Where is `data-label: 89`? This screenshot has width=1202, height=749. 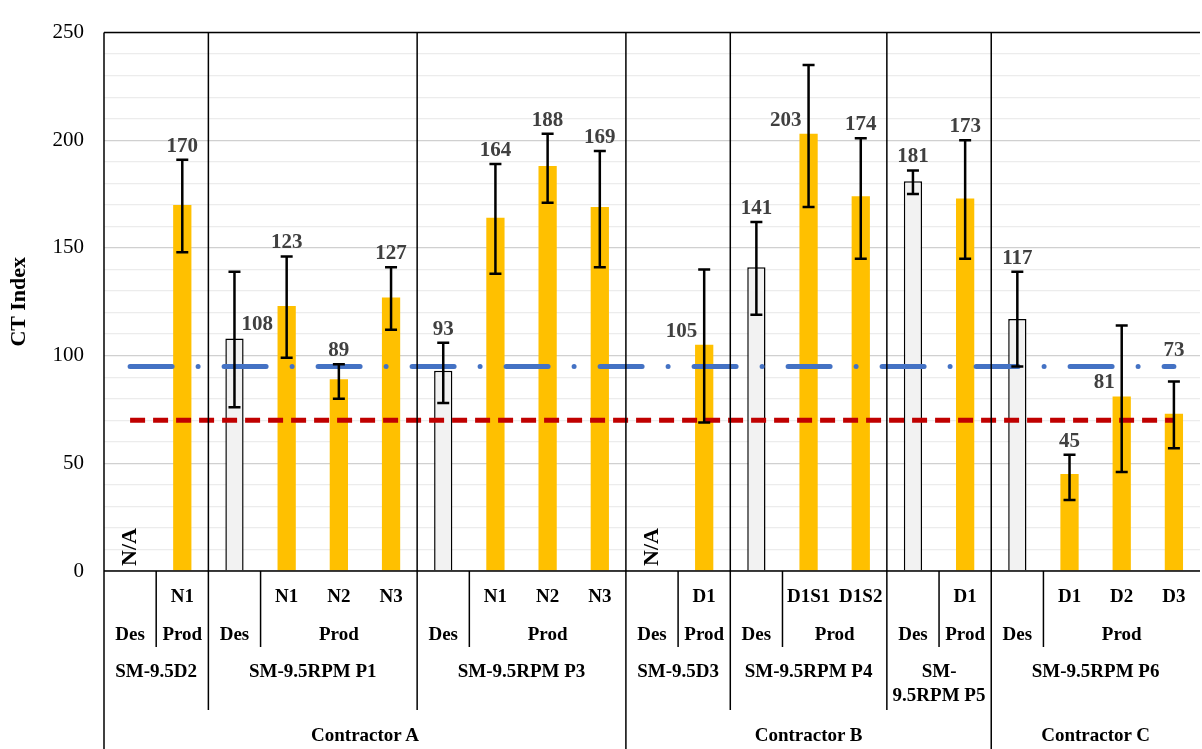 data-label: 89 is located at coordinates (339, 349).